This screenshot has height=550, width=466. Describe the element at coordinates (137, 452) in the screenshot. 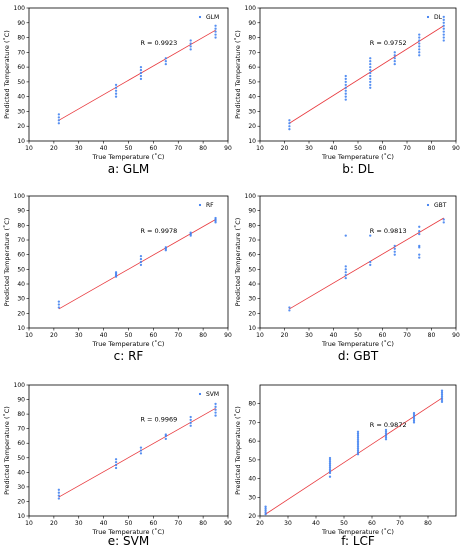

I see `regression-line` at that location.